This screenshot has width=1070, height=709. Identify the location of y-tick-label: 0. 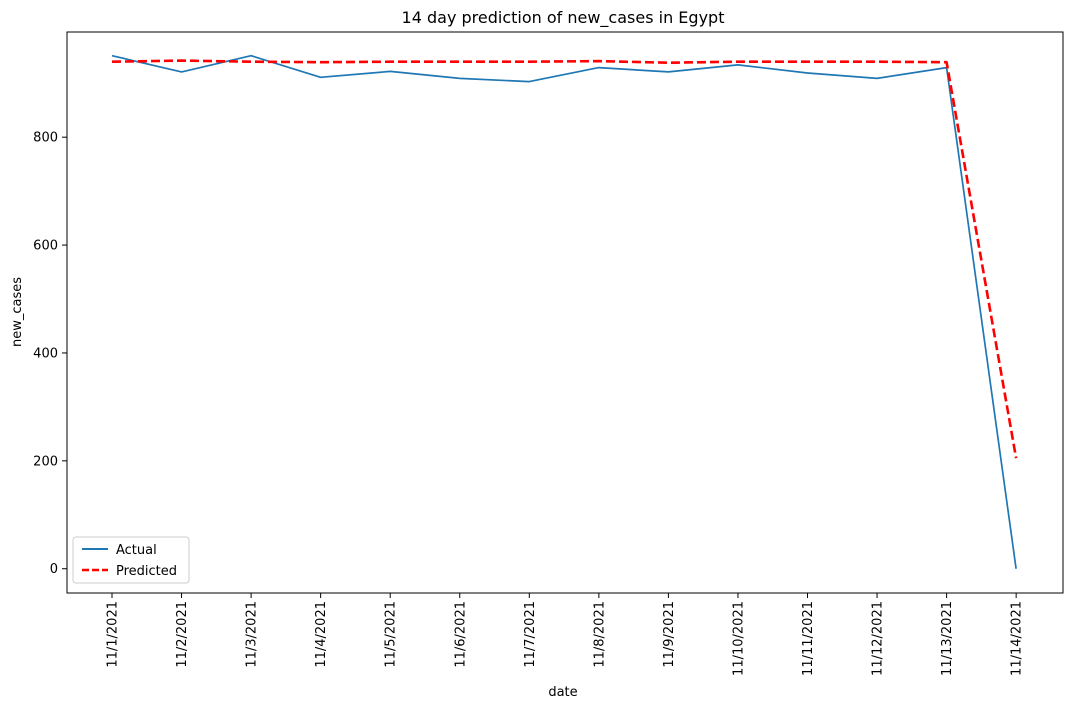
(54, 569).